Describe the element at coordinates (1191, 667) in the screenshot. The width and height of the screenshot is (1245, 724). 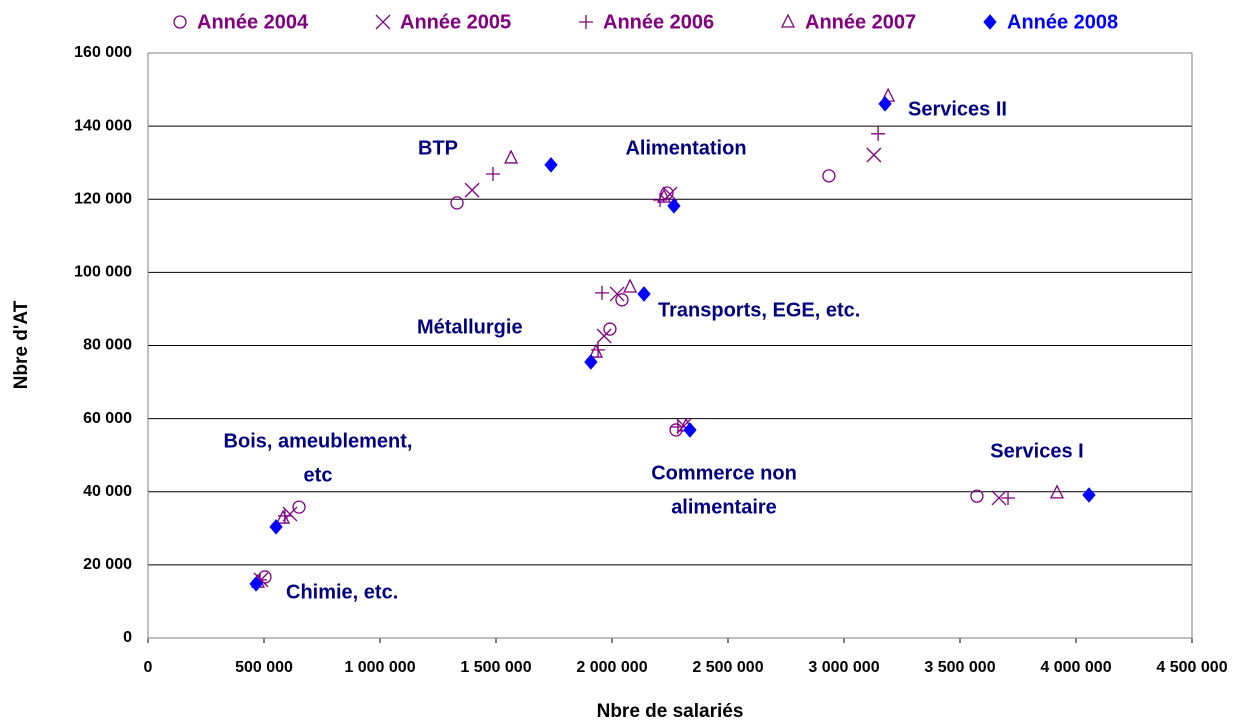
I see `x-tick-label: 4 500 000` at that location.